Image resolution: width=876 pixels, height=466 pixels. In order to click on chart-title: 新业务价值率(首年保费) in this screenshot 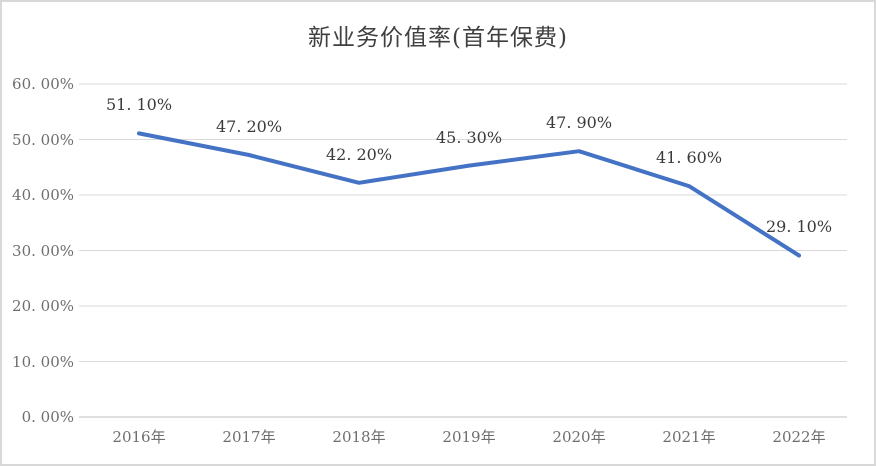, I will do `click(438, 38)`.